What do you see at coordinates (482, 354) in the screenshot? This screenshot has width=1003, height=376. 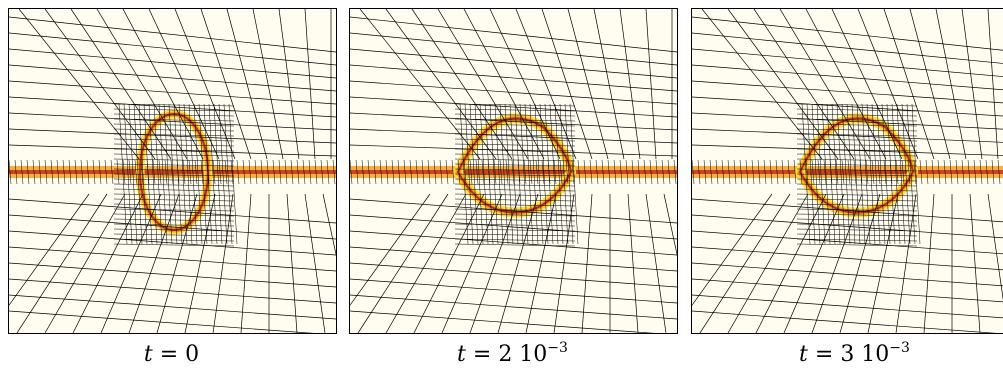 I see `caption-equals: =` at bounding box center [482, 354].